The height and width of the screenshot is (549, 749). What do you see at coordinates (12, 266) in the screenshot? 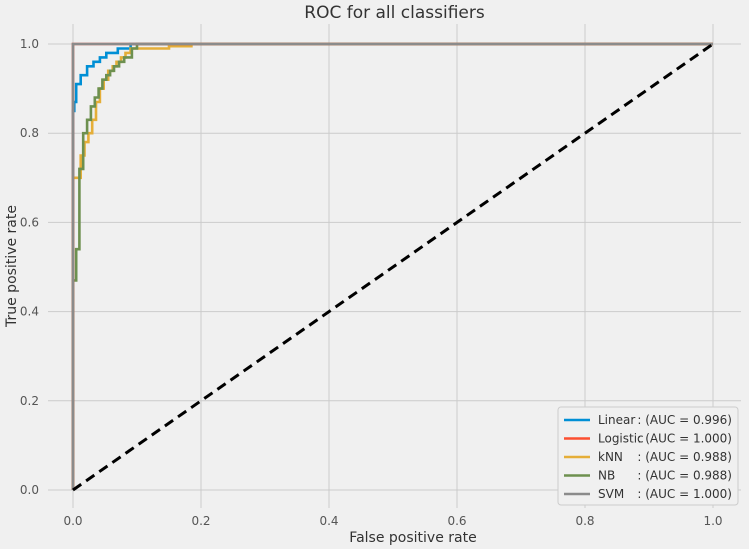
I see `y-axis-label: True positive rate` at bounding box center [12, 266].